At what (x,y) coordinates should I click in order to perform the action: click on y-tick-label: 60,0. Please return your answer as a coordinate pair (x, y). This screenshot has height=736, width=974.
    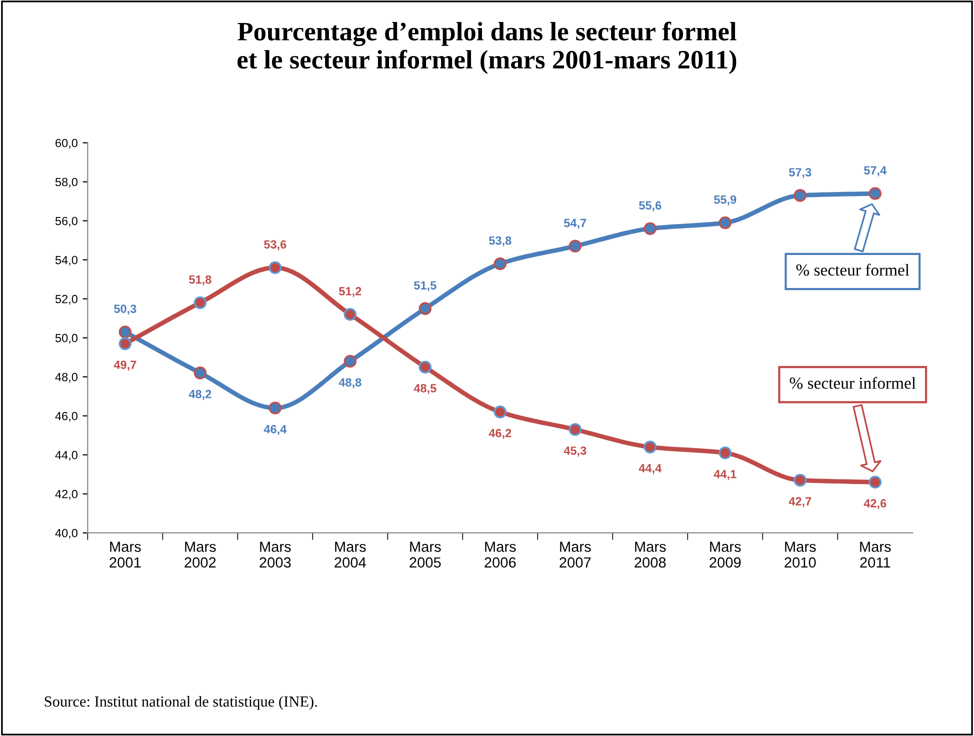
    Looking at the image, I should click on (67, 143).